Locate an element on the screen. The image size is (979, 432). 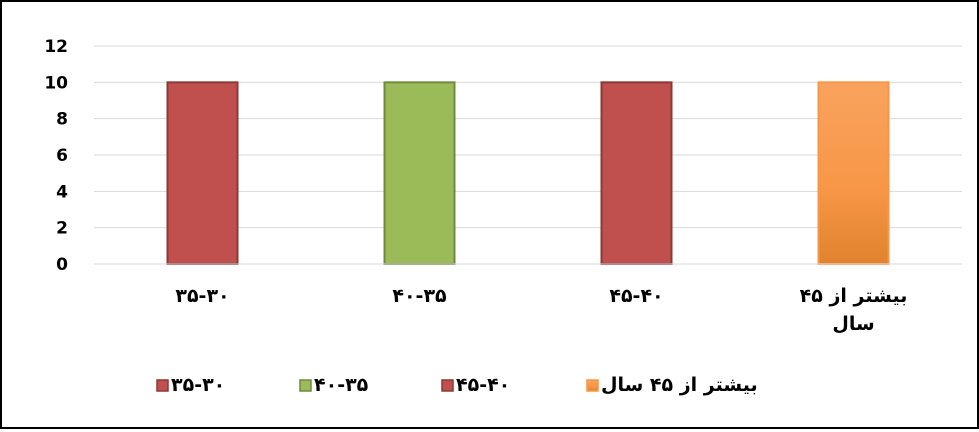
legend: ۳۵-۳۰ ۴۰-۳۵ ۴۵-۴۰ بیشتر از ۴۵ سال is located at coordinates (457, 385).